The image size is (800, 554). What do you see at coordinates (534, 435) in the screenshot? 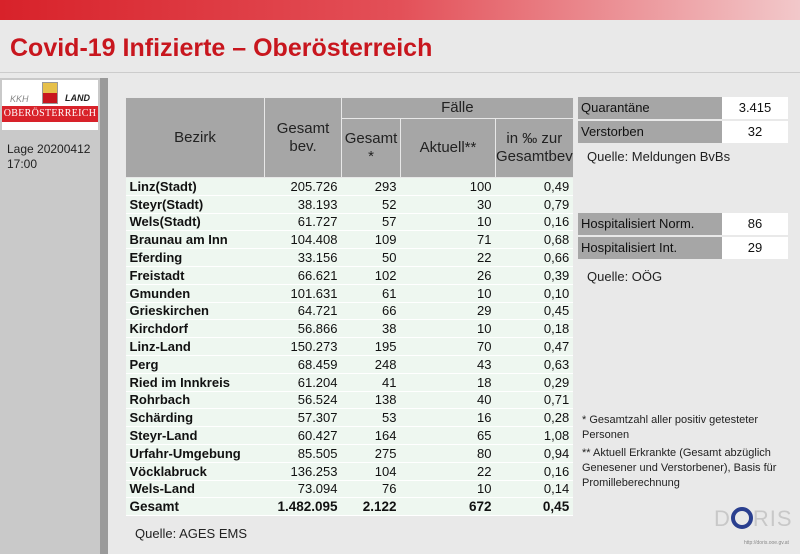
I see `cell-promille: 1,08` at bounding box center [534, 435].